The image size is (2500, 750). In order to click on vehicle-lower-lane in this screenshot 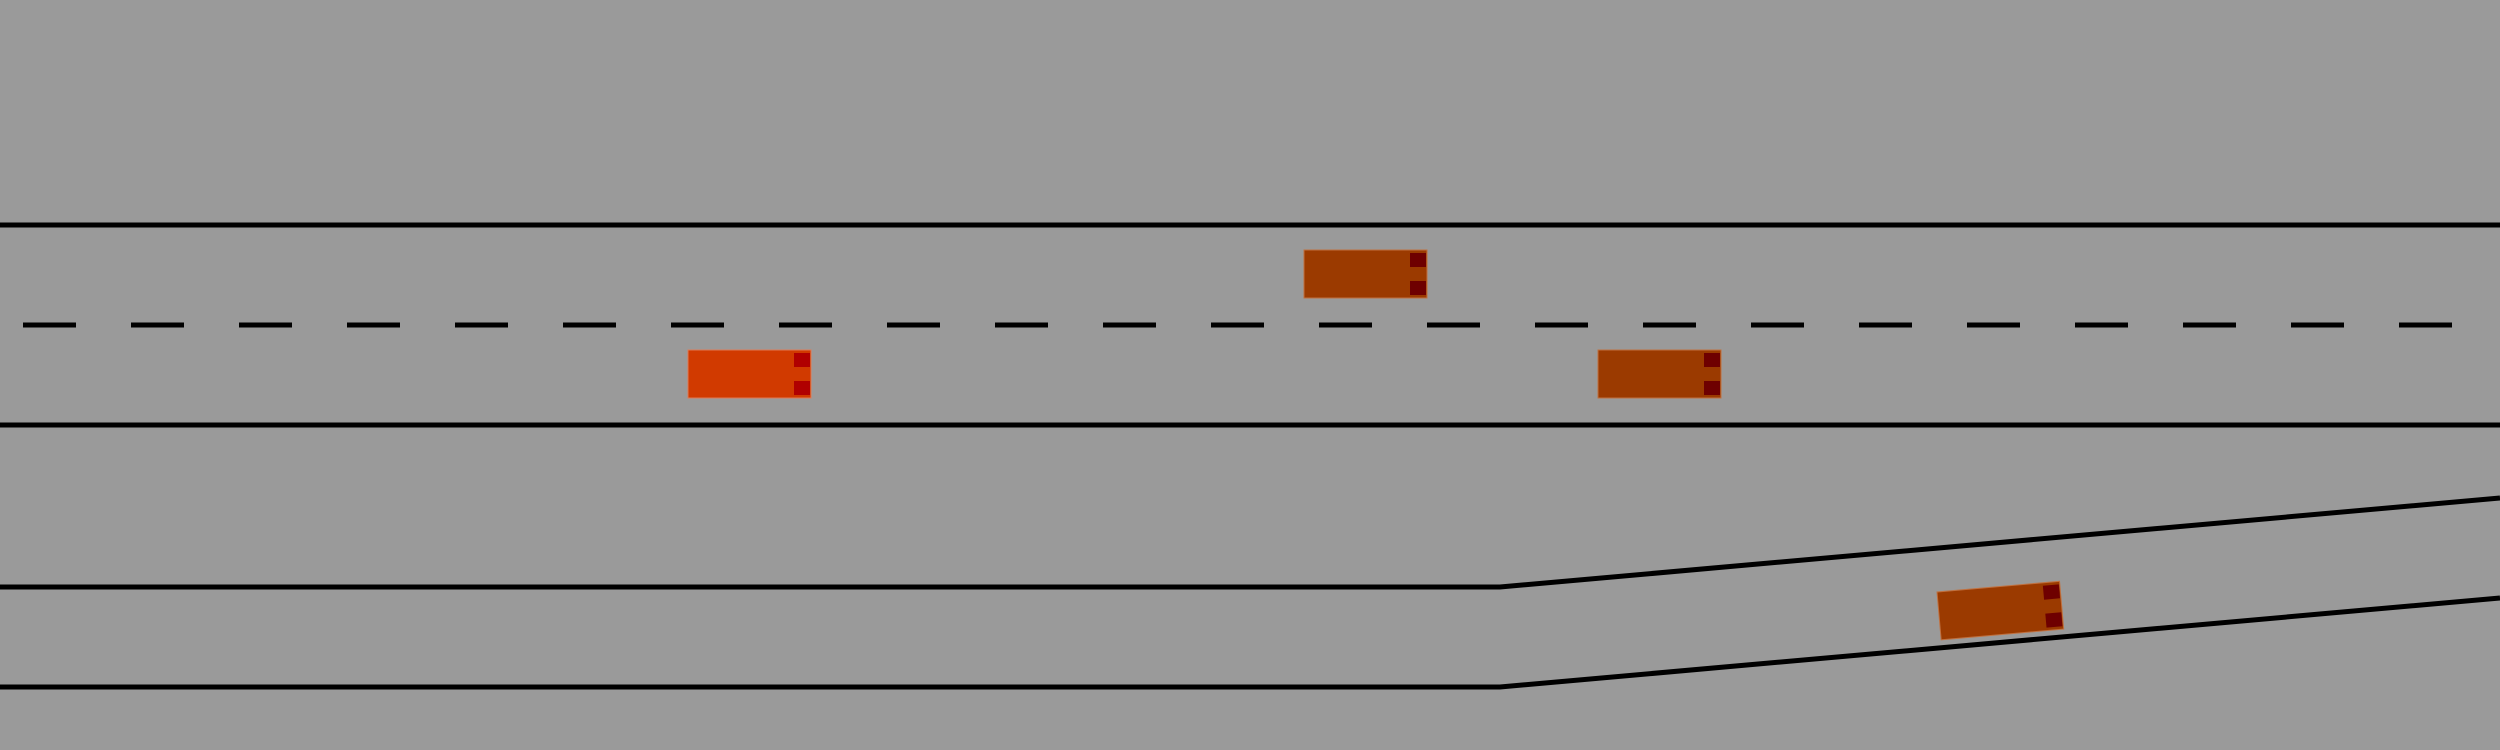, I will do `click(1659, 374)`.